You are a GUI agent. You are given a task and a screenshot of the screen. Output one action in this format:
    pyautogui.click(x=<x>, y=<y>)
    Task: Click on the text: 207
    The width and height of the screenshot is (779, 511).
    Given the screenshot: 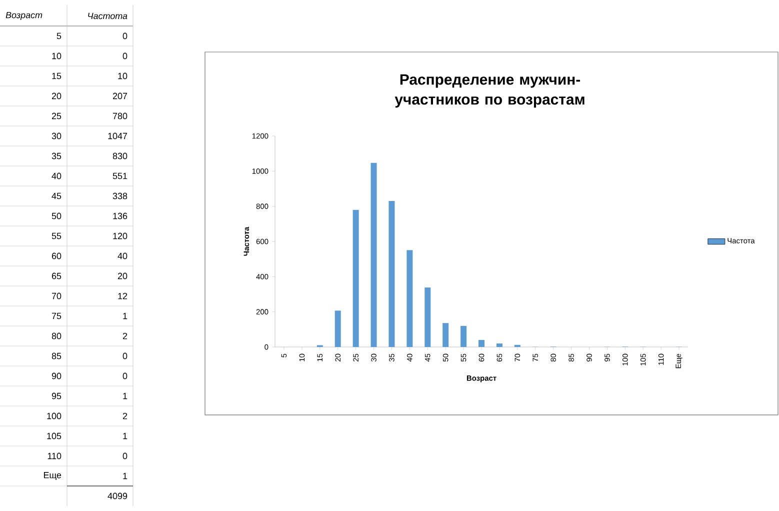 What is the action you would take?
    pyautogui.click(x=120, y=96)
    